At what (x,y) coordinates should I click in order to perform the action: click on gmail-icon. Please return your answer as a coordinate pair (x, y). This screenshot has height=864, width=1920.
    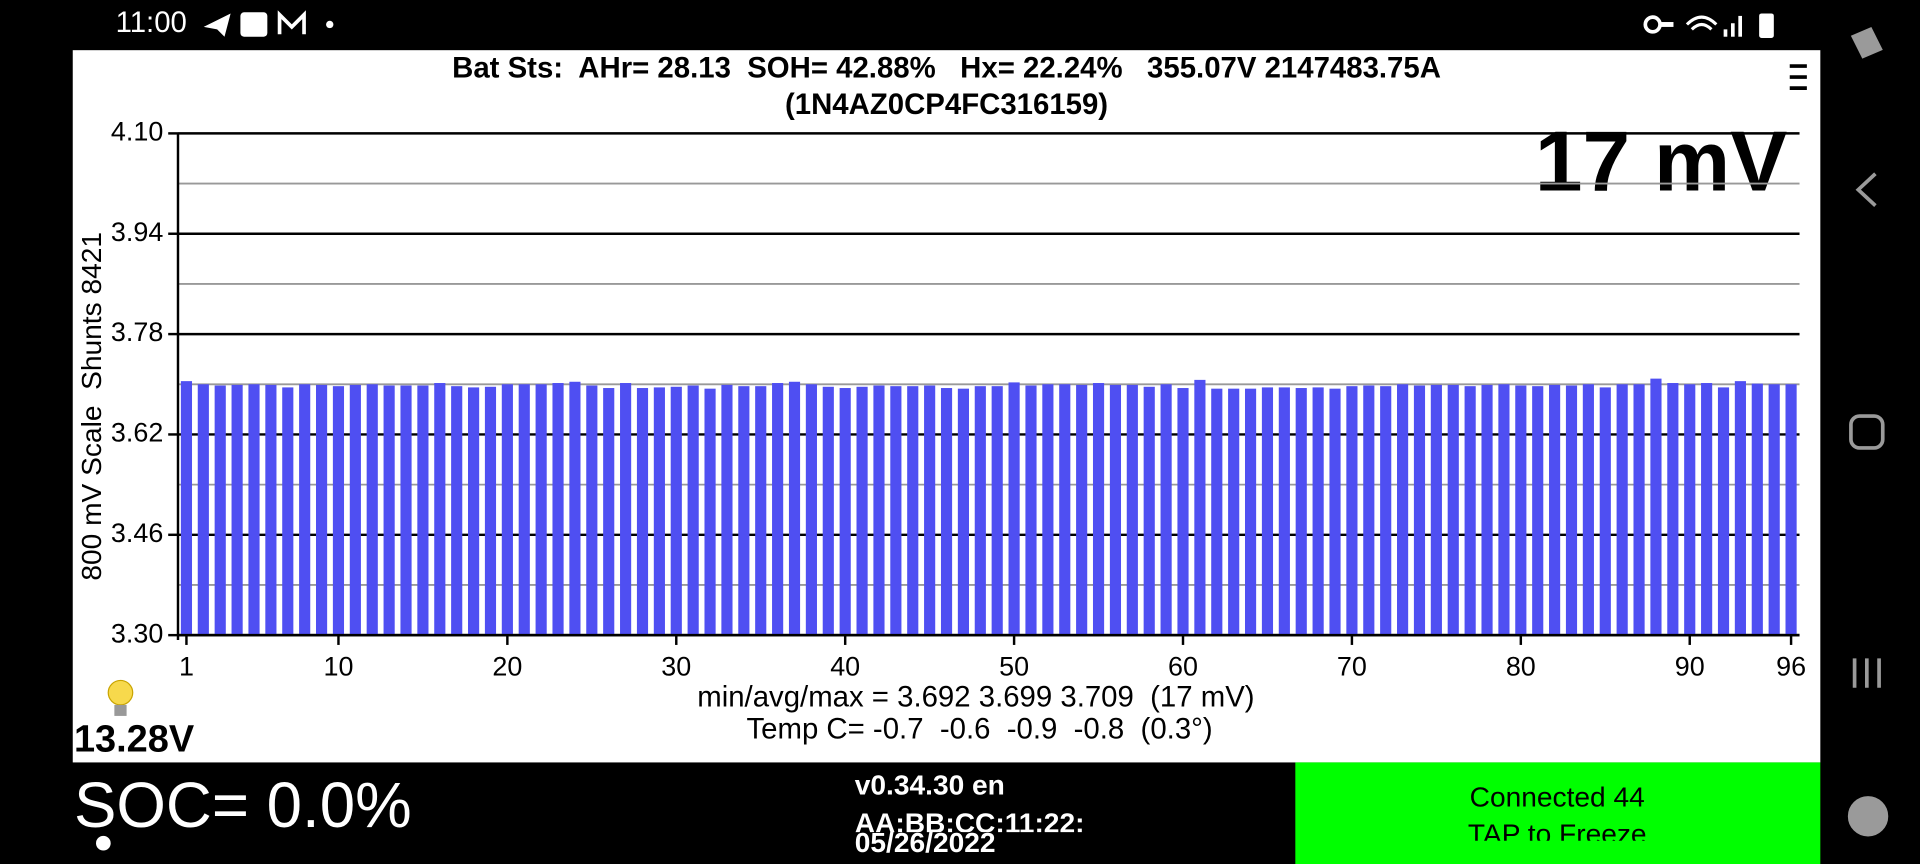
    Looking at the image, I should click on (291, 22).